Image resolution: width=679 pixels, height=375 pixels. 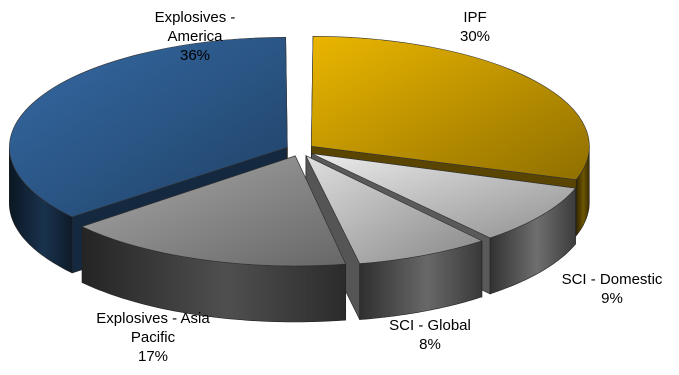 What do you see at coordinates (153, 337) in the screenshot?
I see `slice-label: Explosives - Asia Pacific 17%` at bounding box center [153, 337].